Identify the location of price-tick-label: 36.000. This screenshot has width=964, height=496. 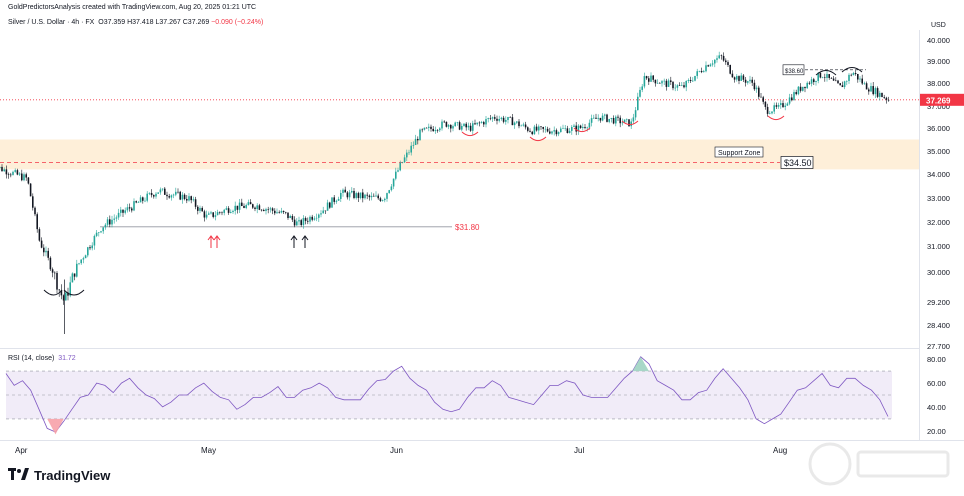
(938, 128).